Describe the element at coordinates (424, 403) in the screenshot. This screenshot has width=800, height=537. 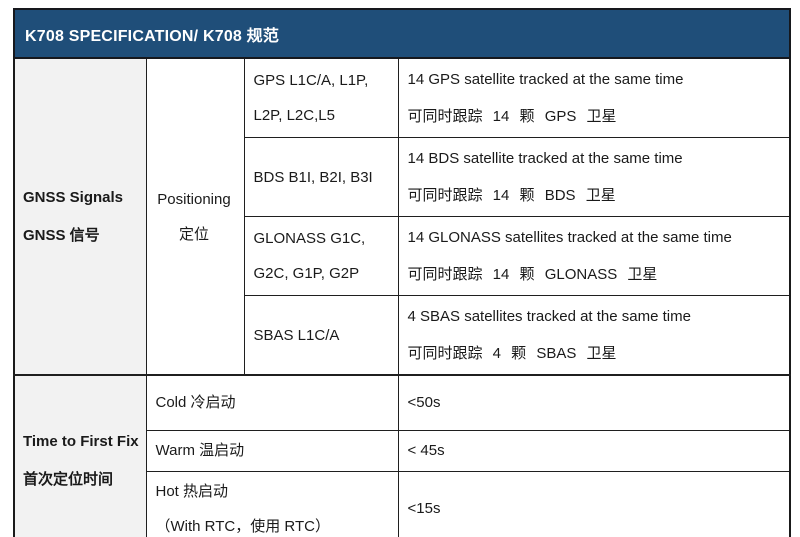
I see `value-text: <50s` at that location.